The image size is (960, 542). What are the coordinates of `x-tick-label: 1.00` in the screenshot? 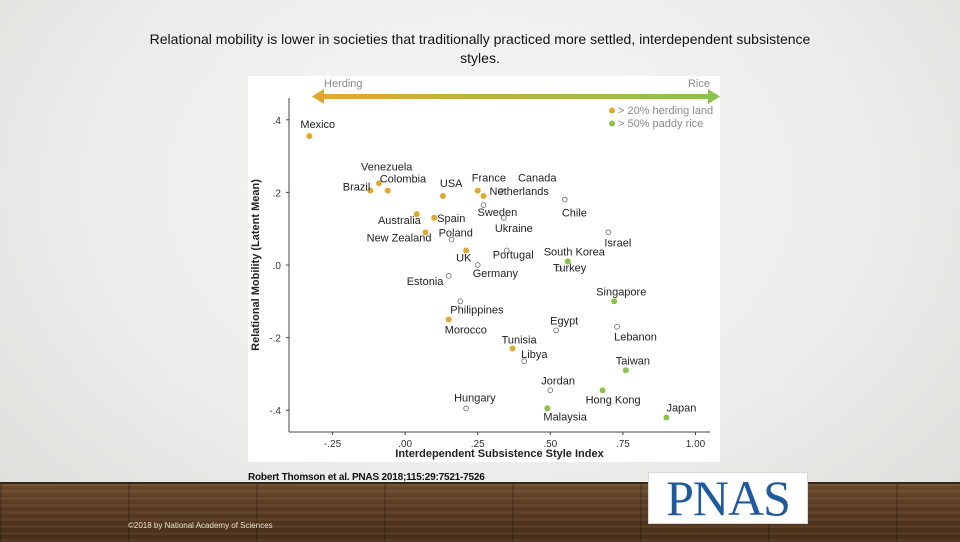 It's located at (696, 444).